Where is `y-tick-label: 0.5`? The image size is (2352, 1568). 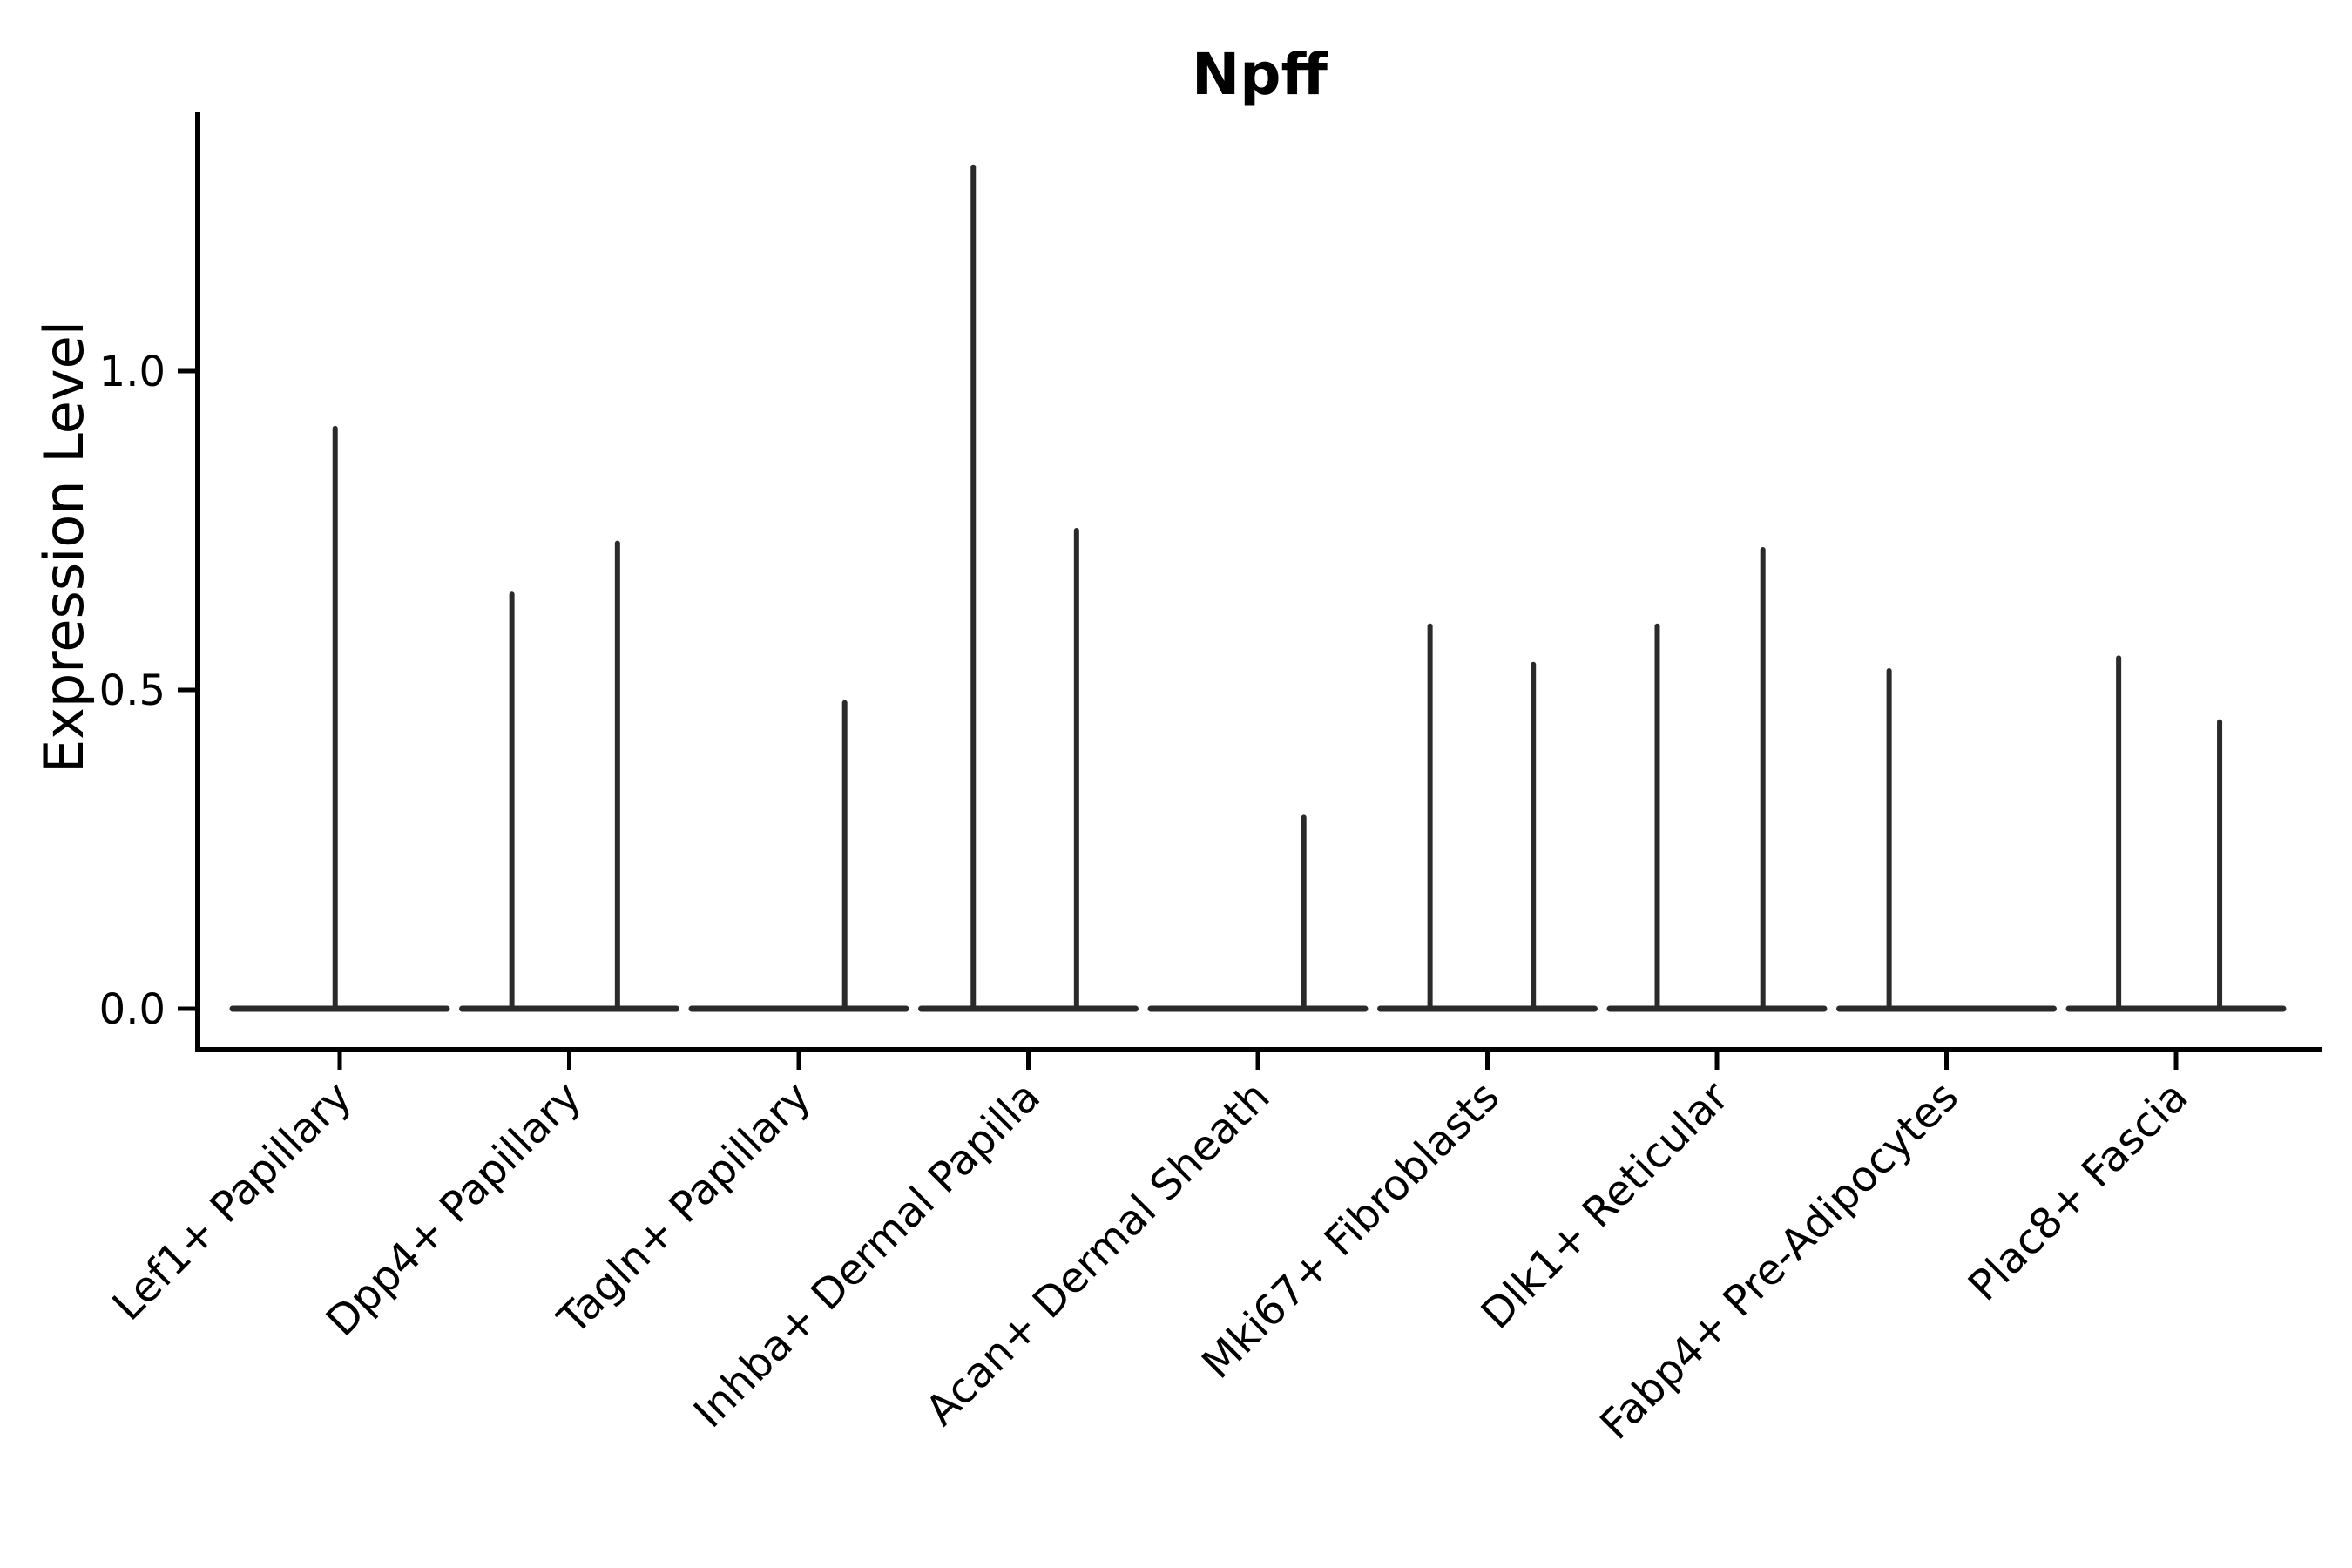
y-tick-label: 0.5 is located at coordinates (132, 690).